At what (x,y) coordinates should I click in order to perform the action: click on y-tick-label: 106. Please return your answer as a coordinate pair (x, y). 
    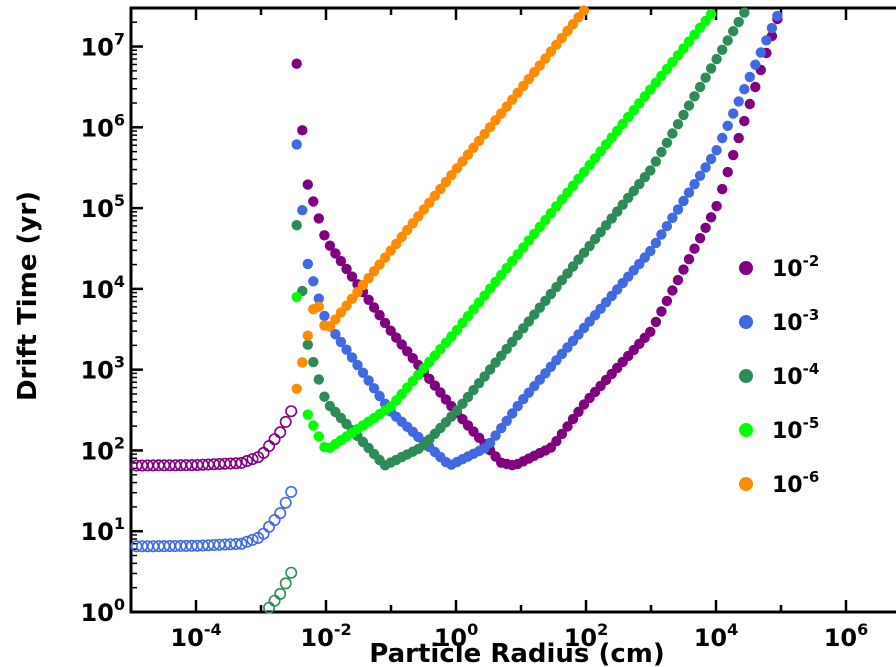
    Looking at the image, I should click on (102, 126).